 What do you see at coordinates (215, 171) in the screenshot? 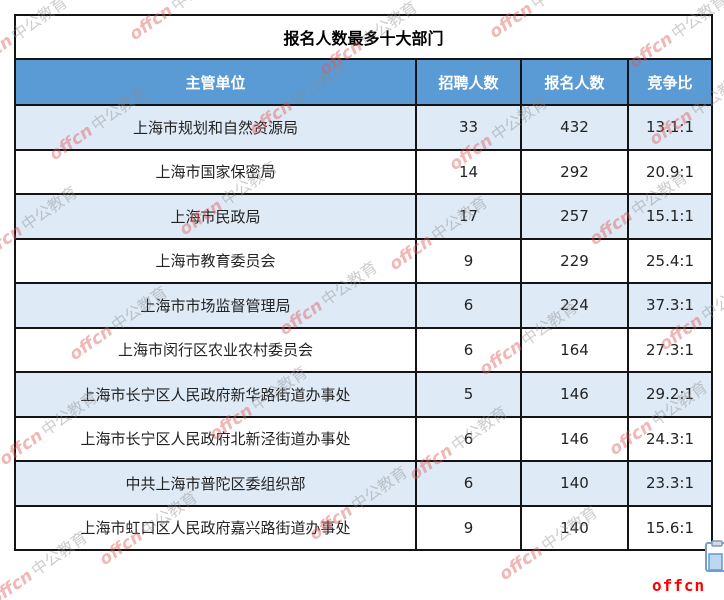
I see `cell-unit: 上海市国家保密局` at bounding box center [215, 171].